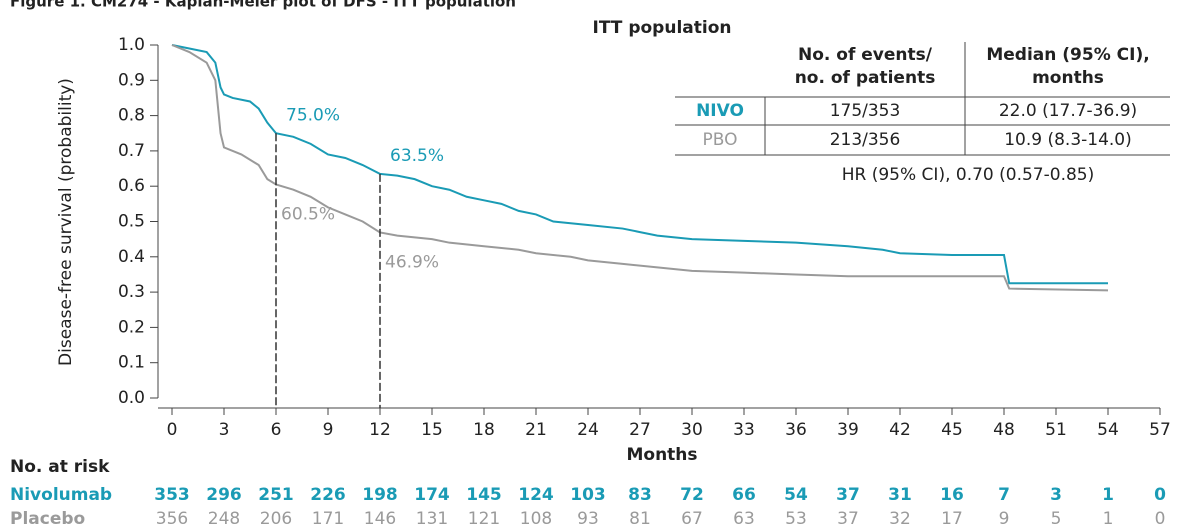 Image resolution: width=1178 pixels, height=527 pixels. I want to click on risk-value: 108, so click(536, 518).